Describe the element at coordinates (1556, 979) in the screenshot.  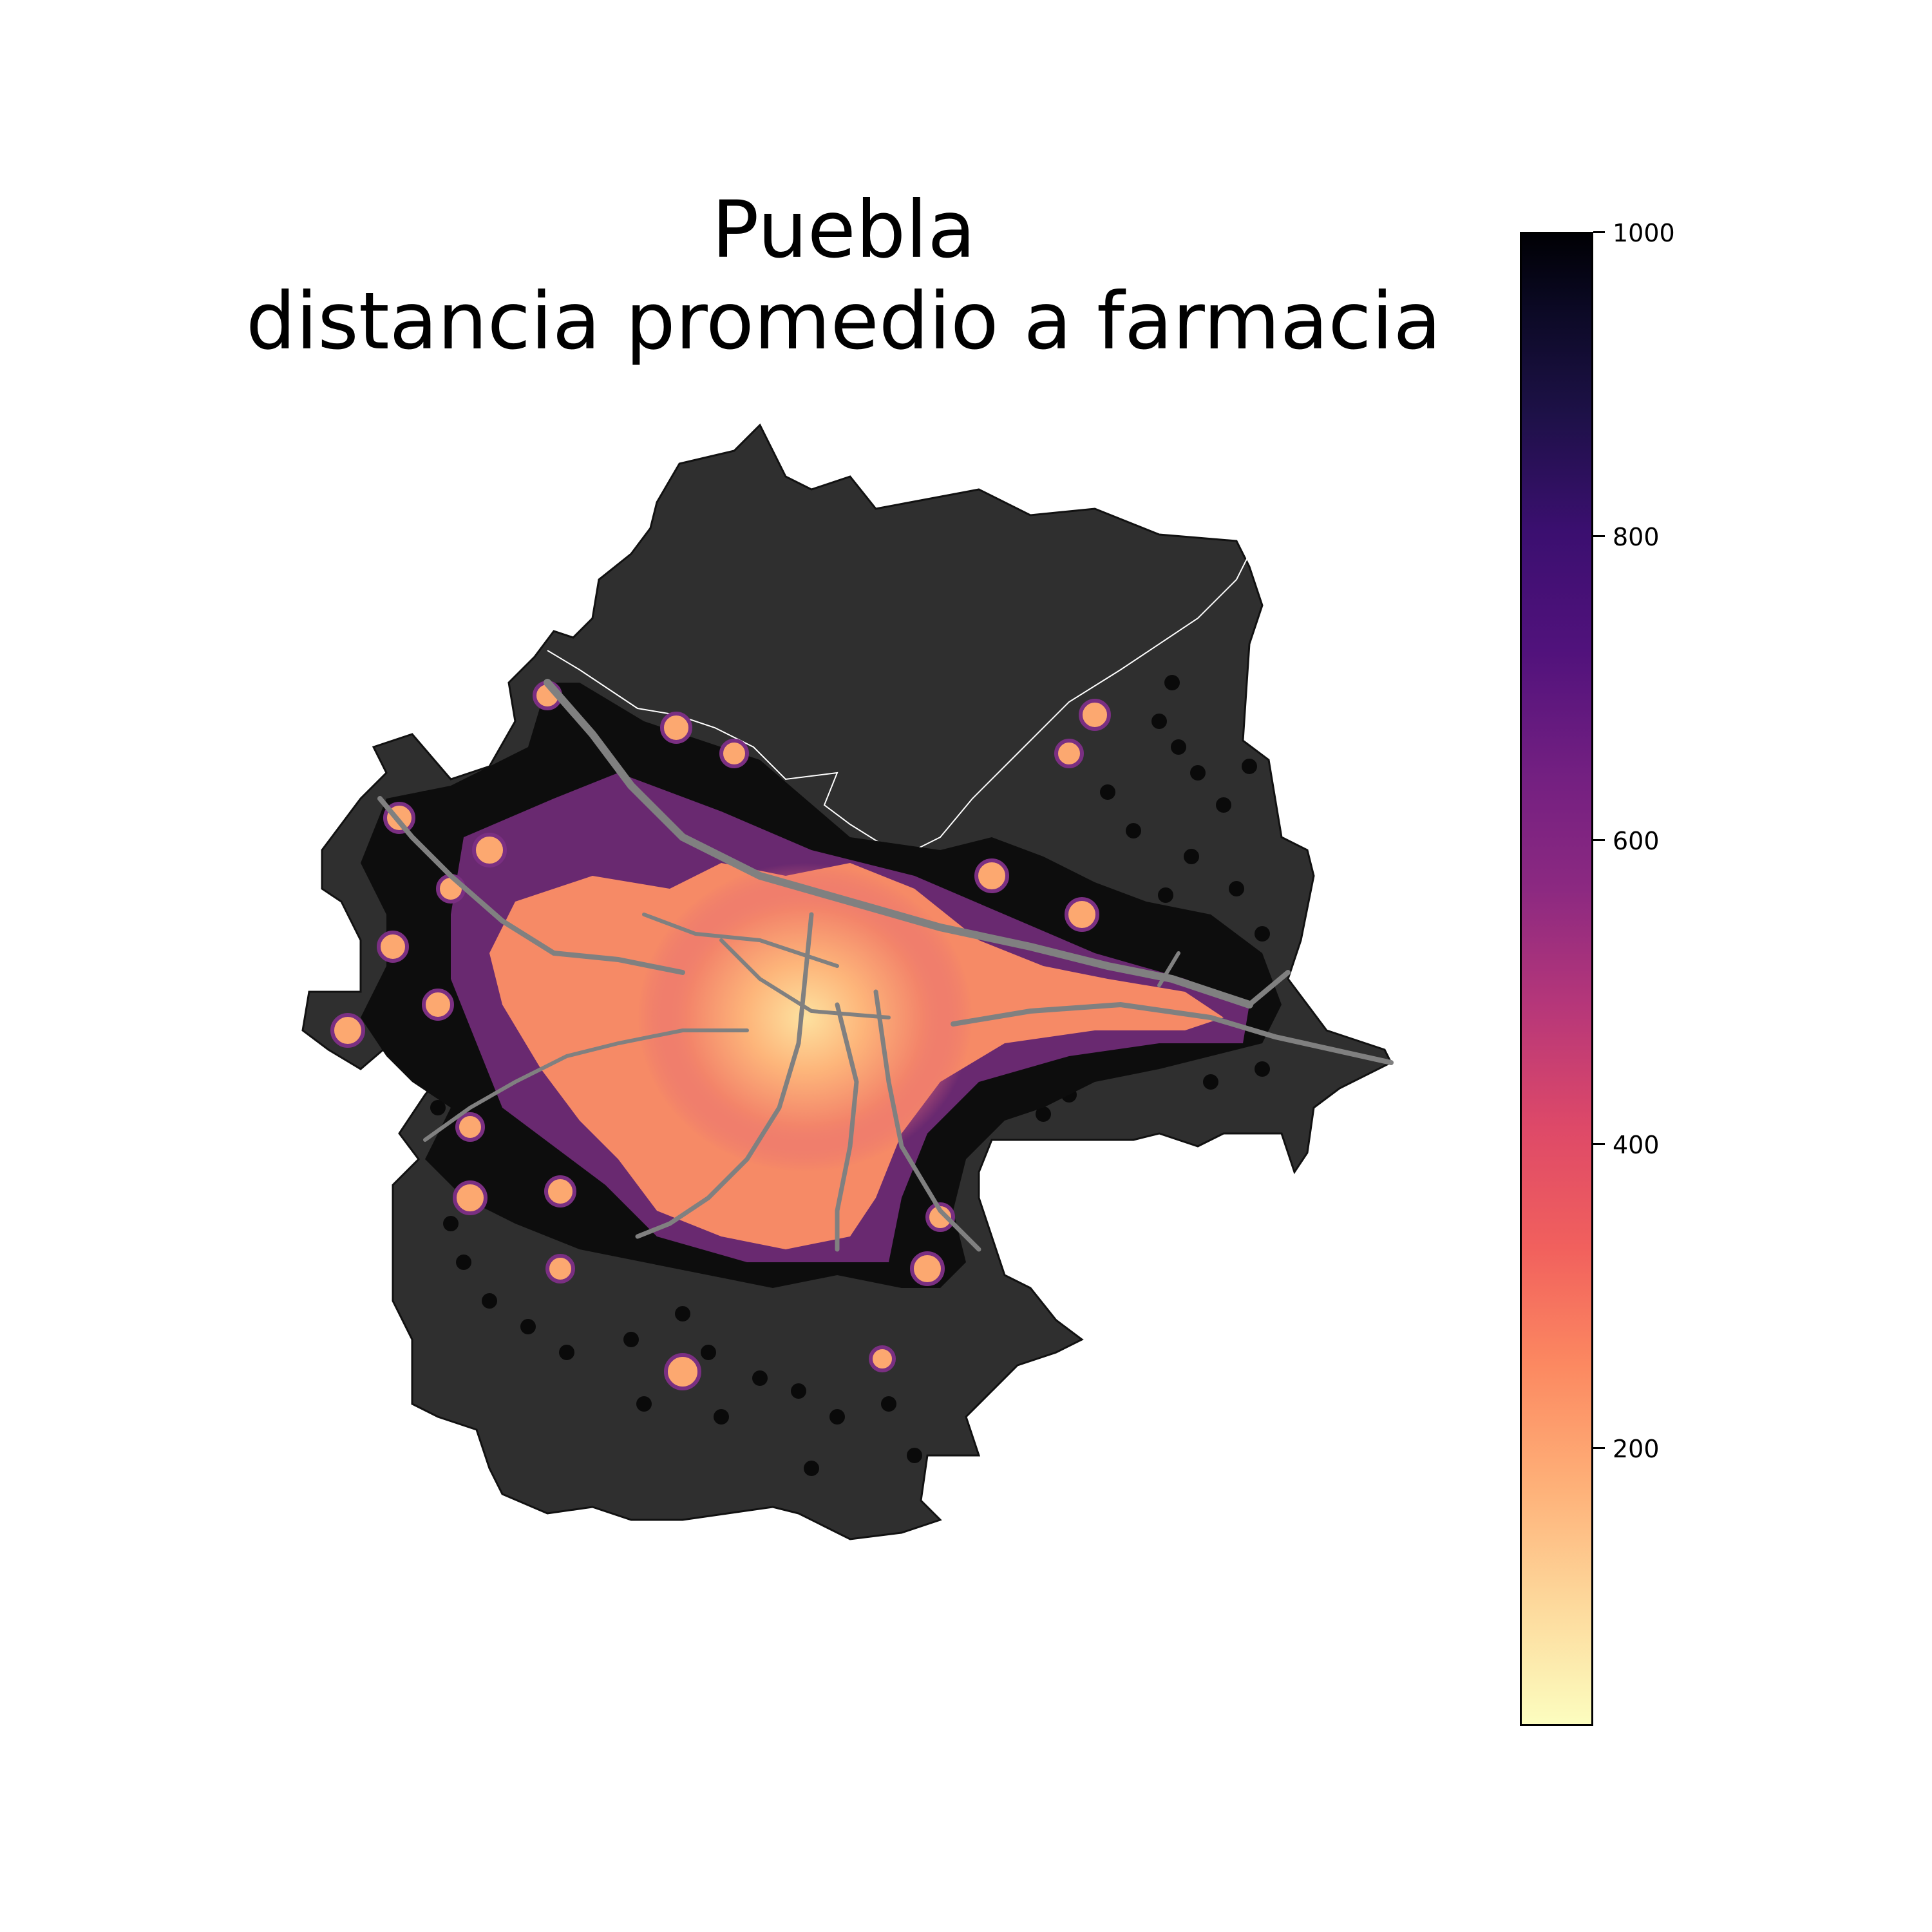
I see `colorbar` at that location.